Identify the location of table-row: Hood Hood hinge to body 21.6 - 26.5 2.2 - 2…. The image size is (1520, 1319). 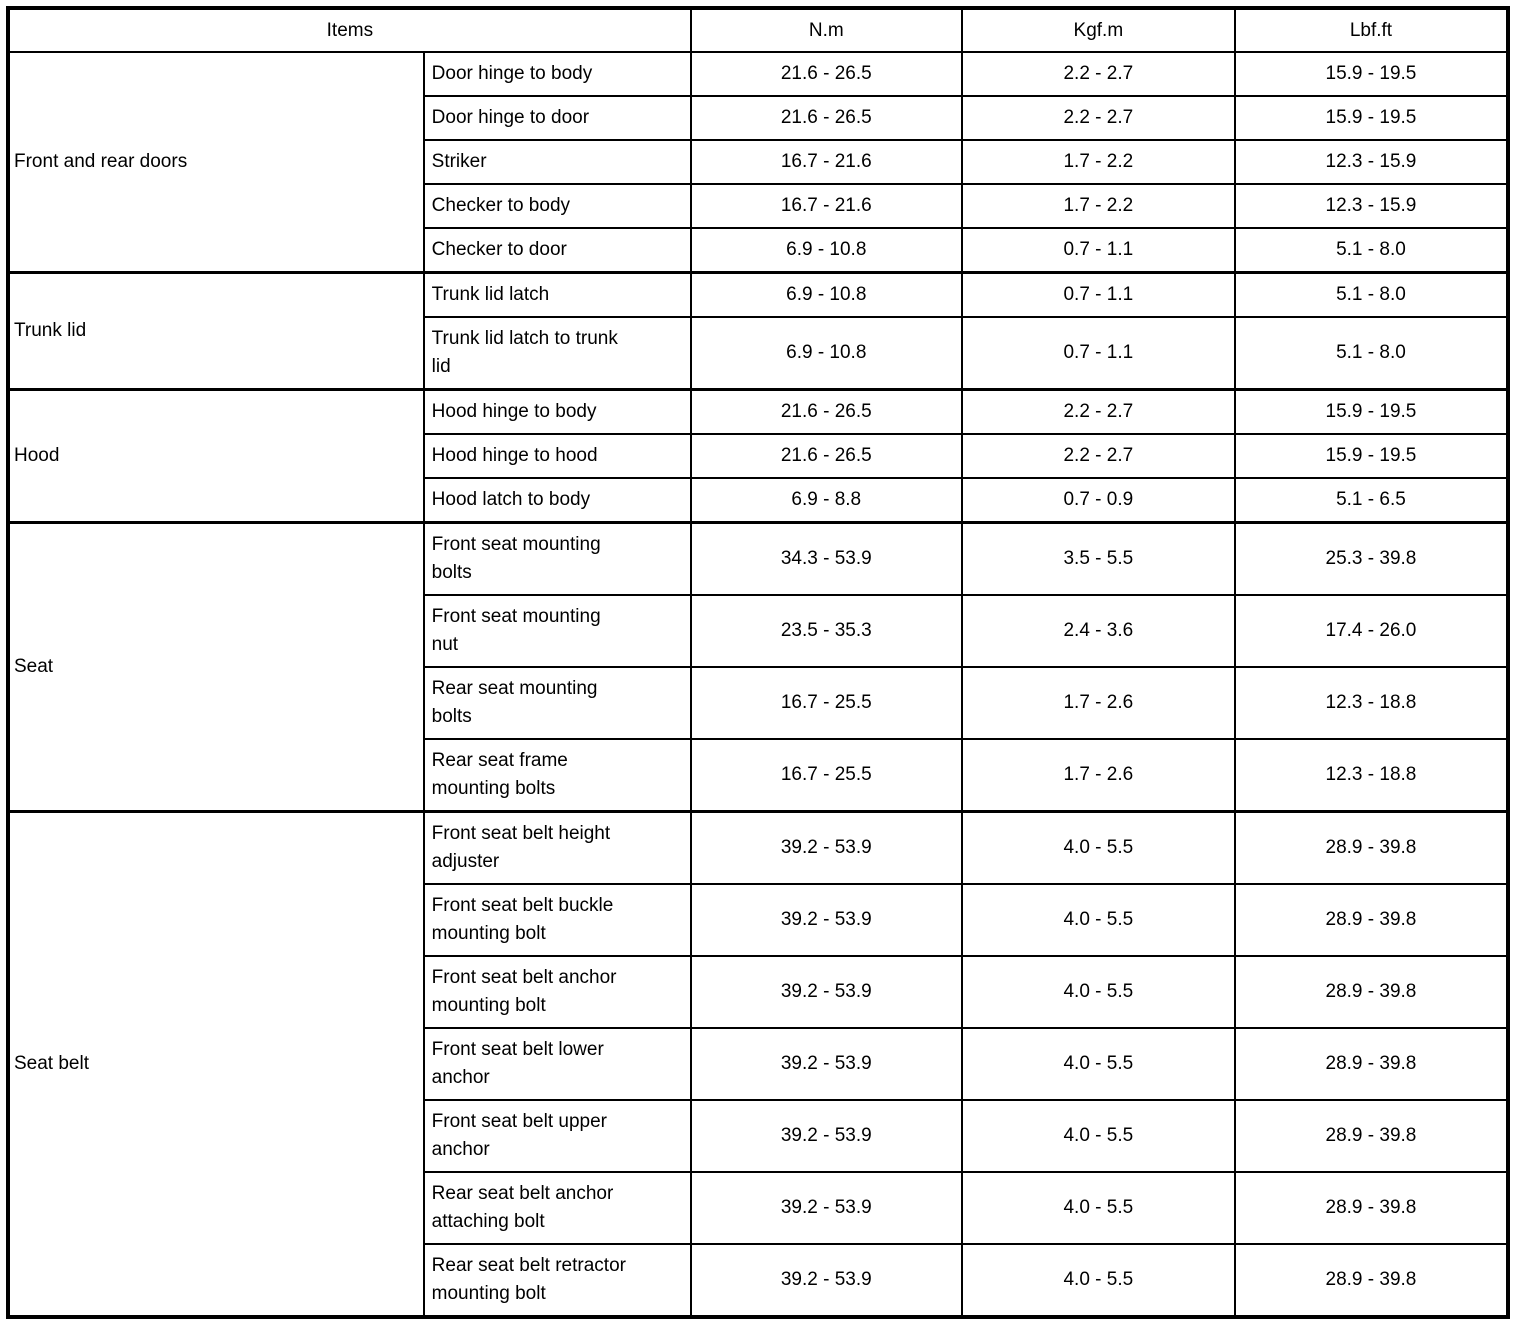
(758, 456).